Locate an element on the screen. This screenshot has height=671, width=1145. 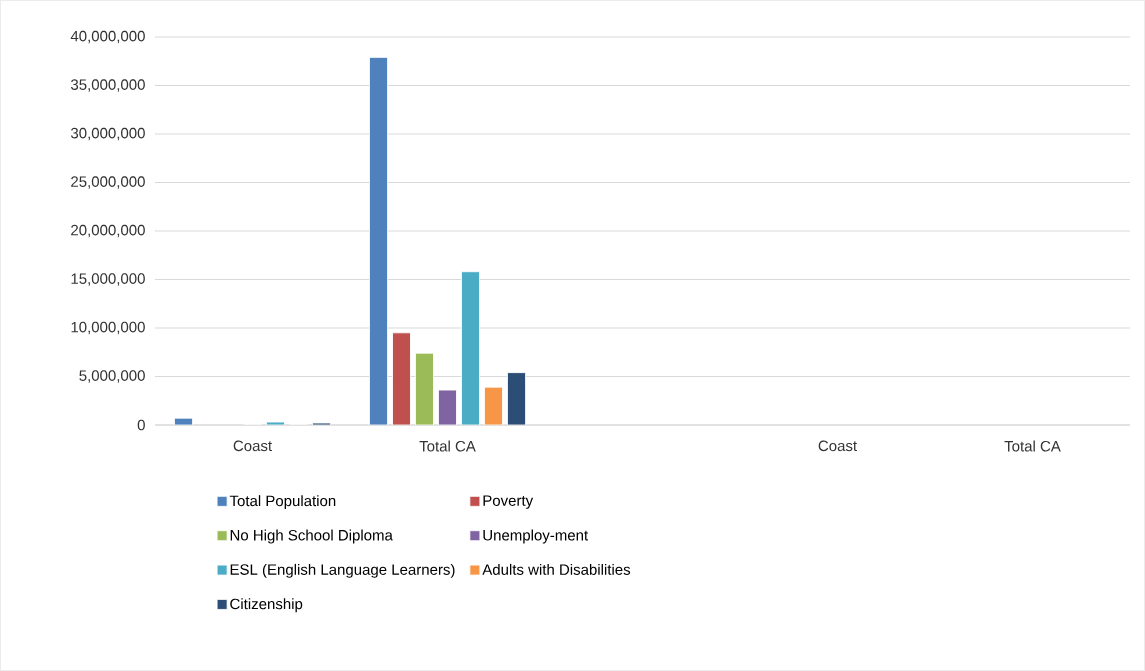
y-tick-label: 30,000,000 is located at coordinates (107, 134).